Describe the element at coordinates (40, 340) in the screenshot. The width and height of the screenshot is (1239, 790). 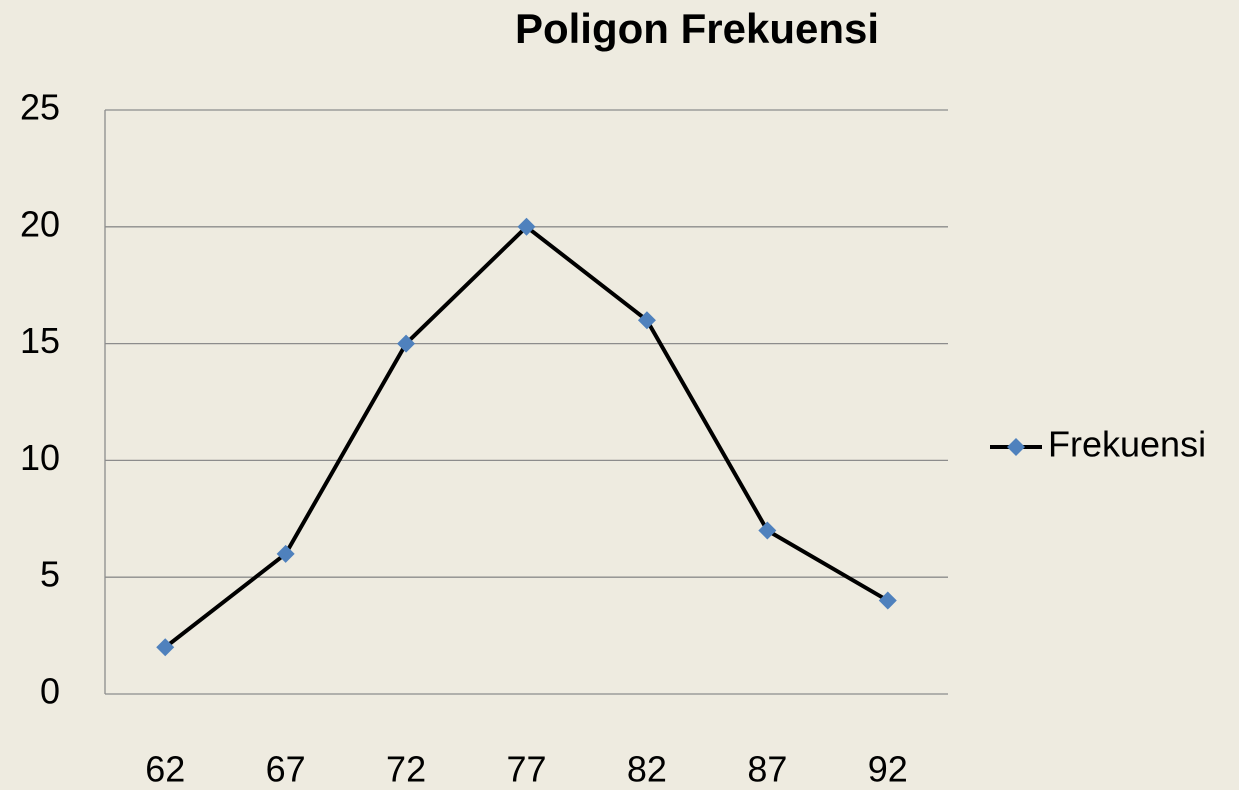
I see `y-tick-label: 15` at that location.